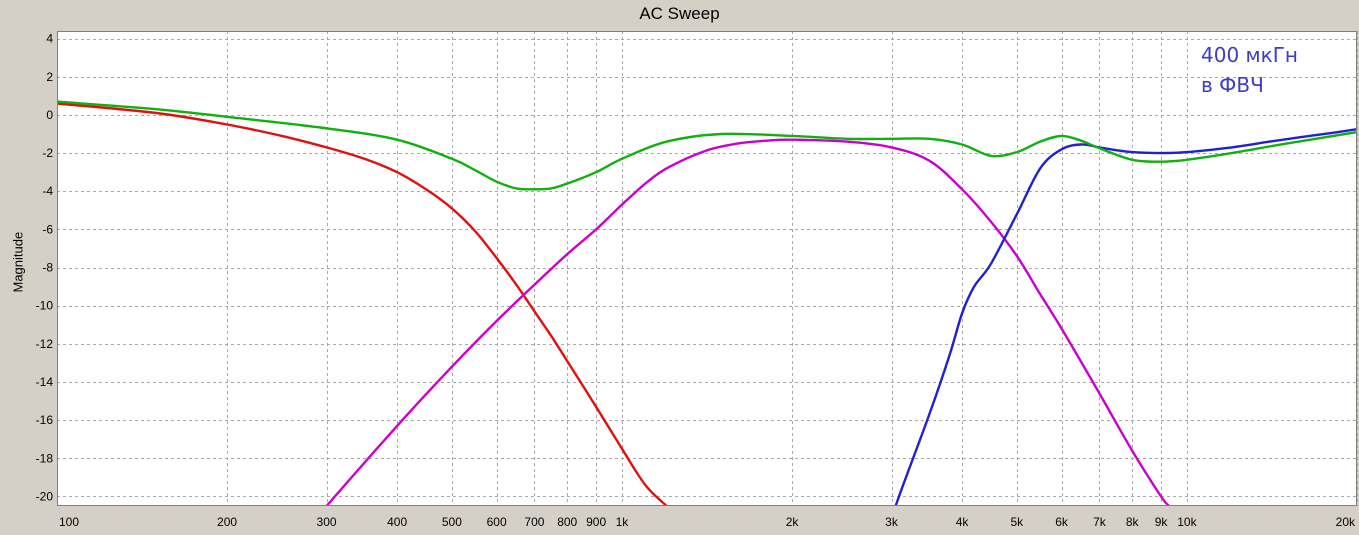 This screenshot has height=535, width=1359. What do you see at coordinates (1187, 522) in the screenshot?
I see `x-tick-label: 10k` at bounding box center [1187, 522].